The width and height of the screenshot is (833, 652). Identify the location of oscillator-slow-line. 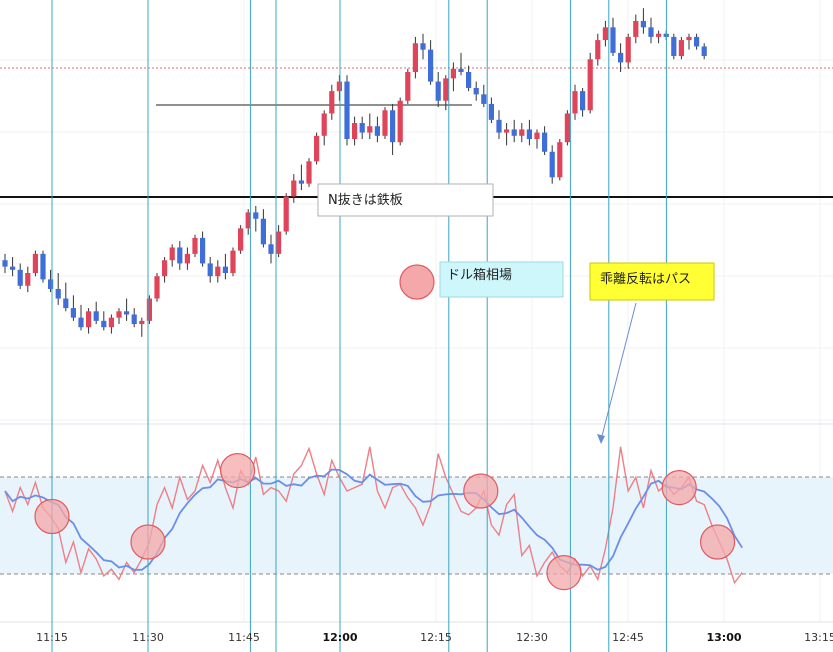
(373, 519).